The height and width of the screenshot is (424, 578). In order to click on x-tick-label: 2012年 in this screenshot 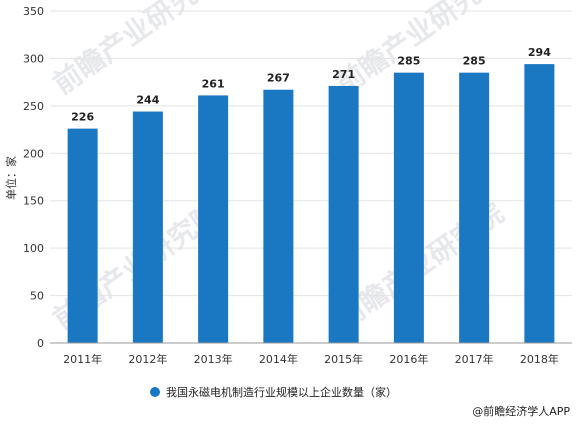, I will do `click(147, 359)`.